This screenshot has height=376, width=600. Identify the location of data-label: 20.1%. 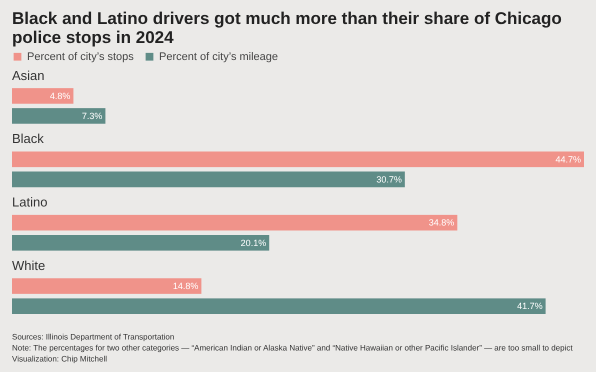
(253, 243).